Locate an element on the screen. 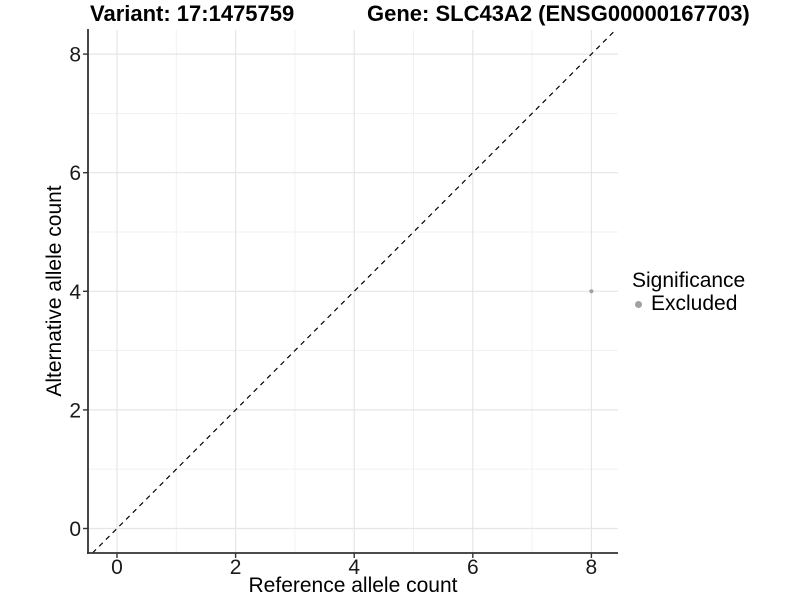  x-tick-label: 4 is located at coordinates (354, 567).